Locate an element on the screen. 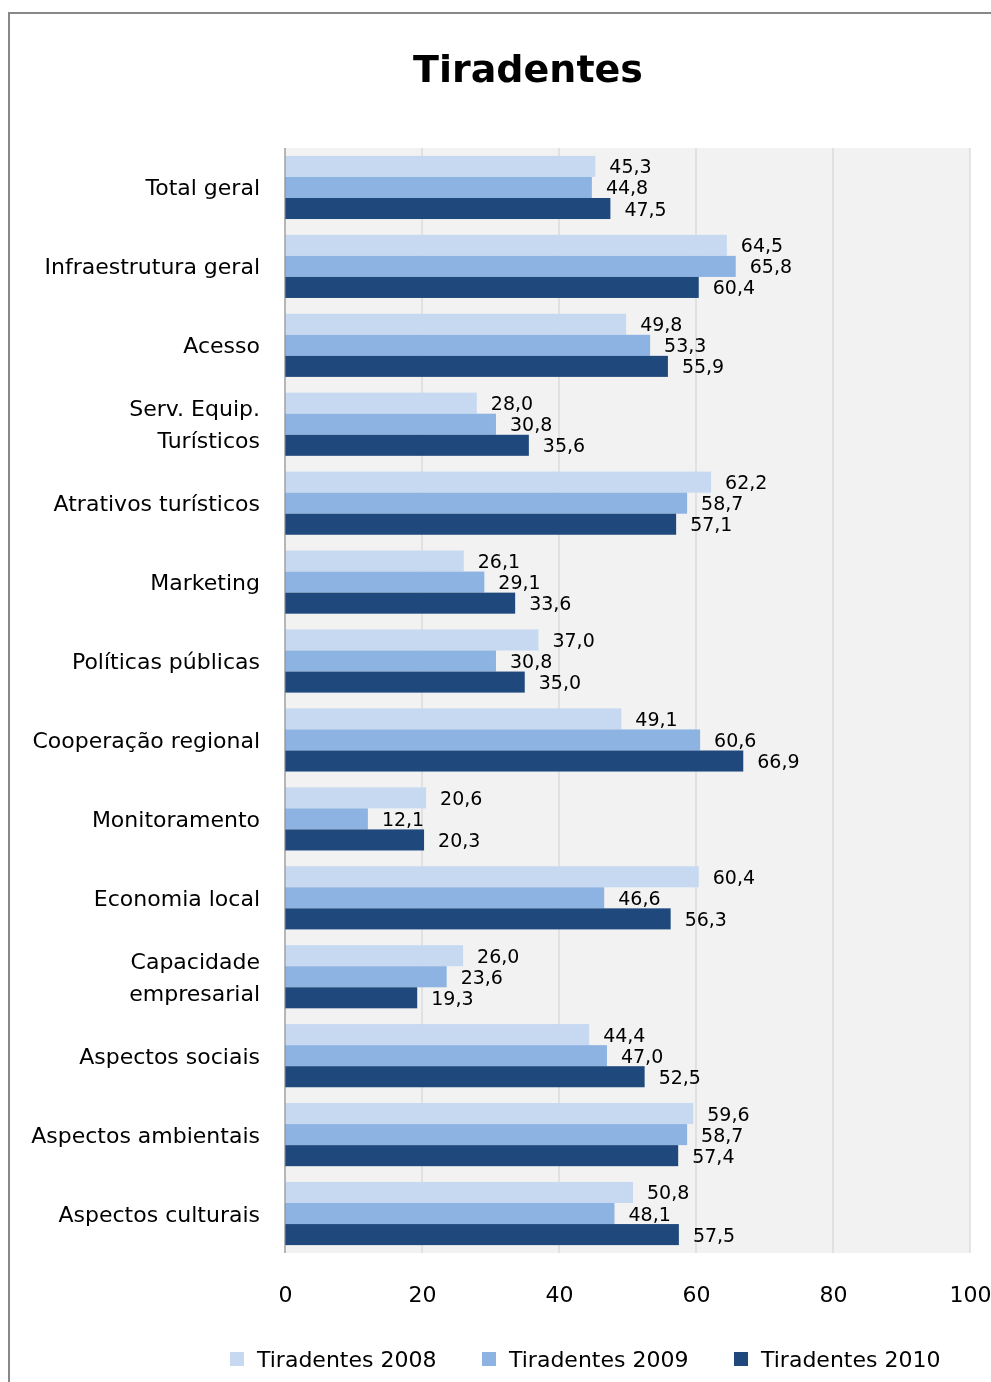 This screenshot has height=1382, width=991. legend-label: Tiradentes 2010 is located at coordinates (850, 1359).